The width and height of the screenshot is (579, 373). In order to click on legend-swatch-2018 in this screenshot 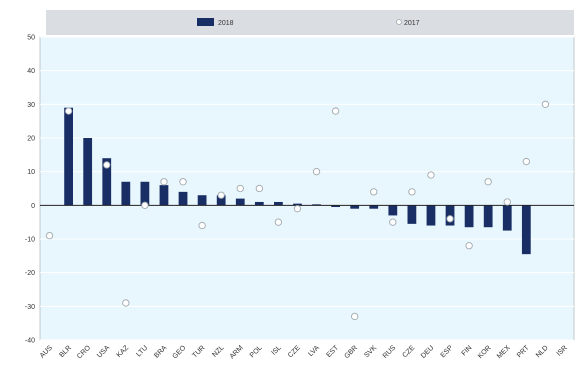, I will do `click(205, 22)`.